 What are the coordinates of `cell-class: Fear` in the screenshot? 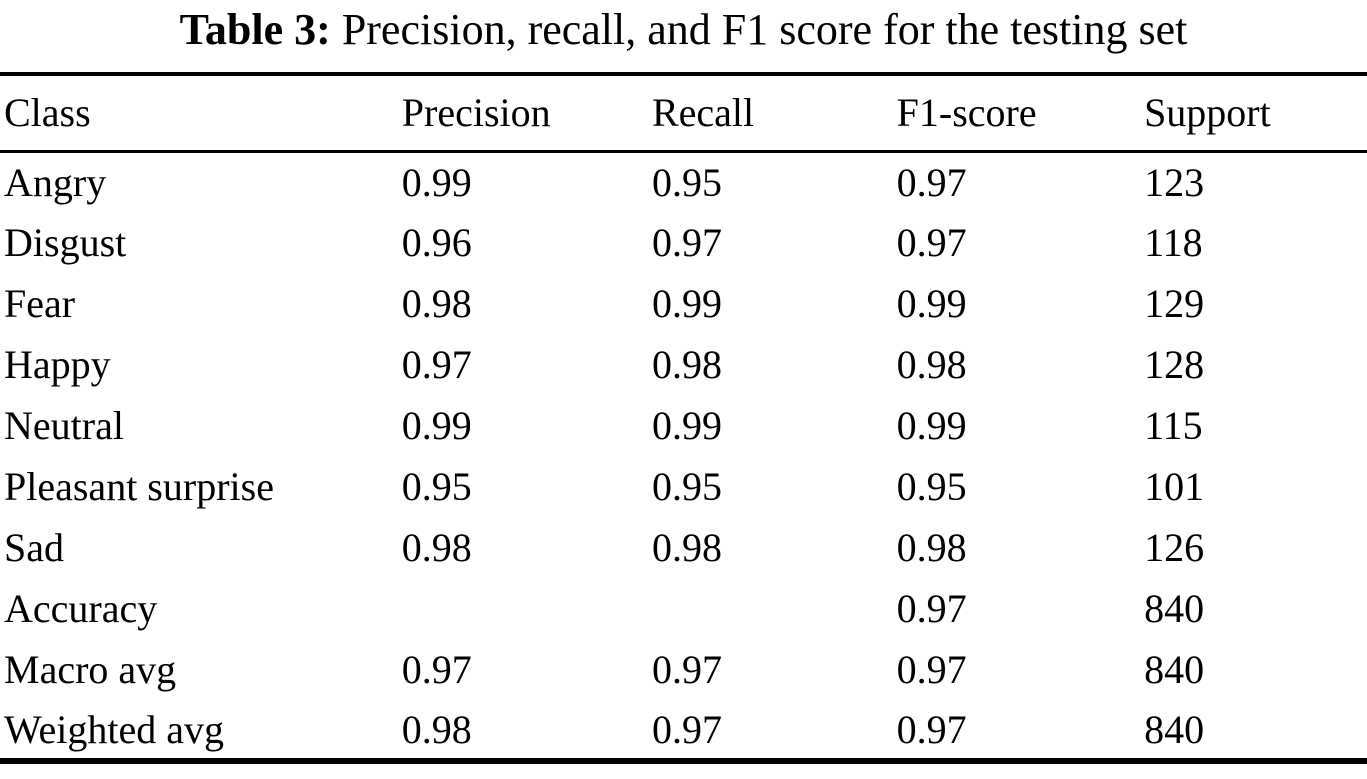 It's located at (40, 303).